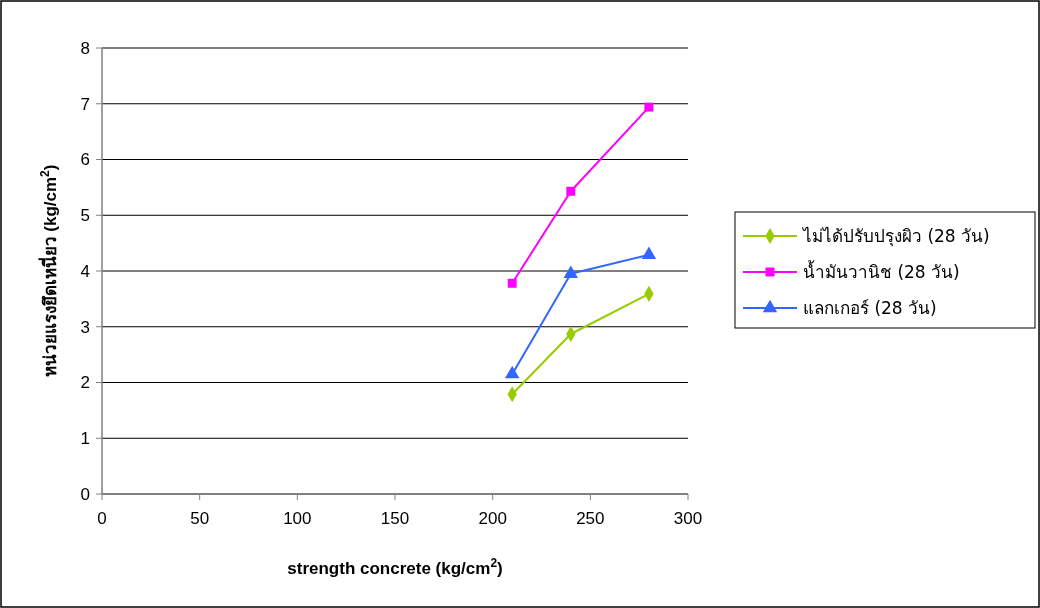  Describe the element at coordinates (85, 439) in the screenshot. I see `y-tick-label: 1` at that location.